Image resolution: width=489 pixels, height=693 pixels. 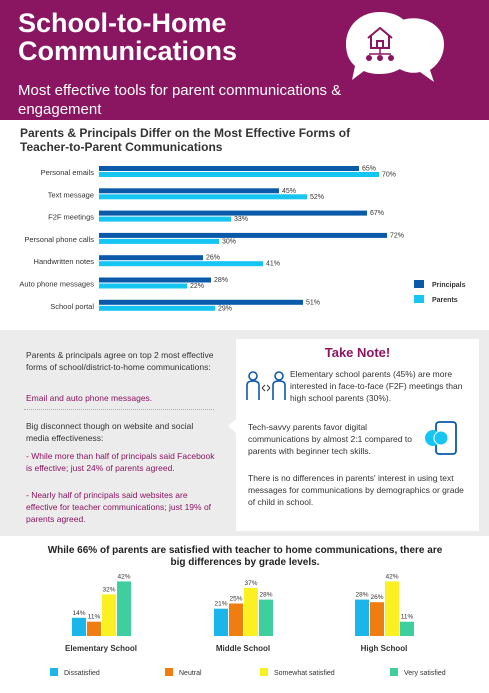 I want to click on chart1-legend-label: Principals, so click(x=449, y=285).